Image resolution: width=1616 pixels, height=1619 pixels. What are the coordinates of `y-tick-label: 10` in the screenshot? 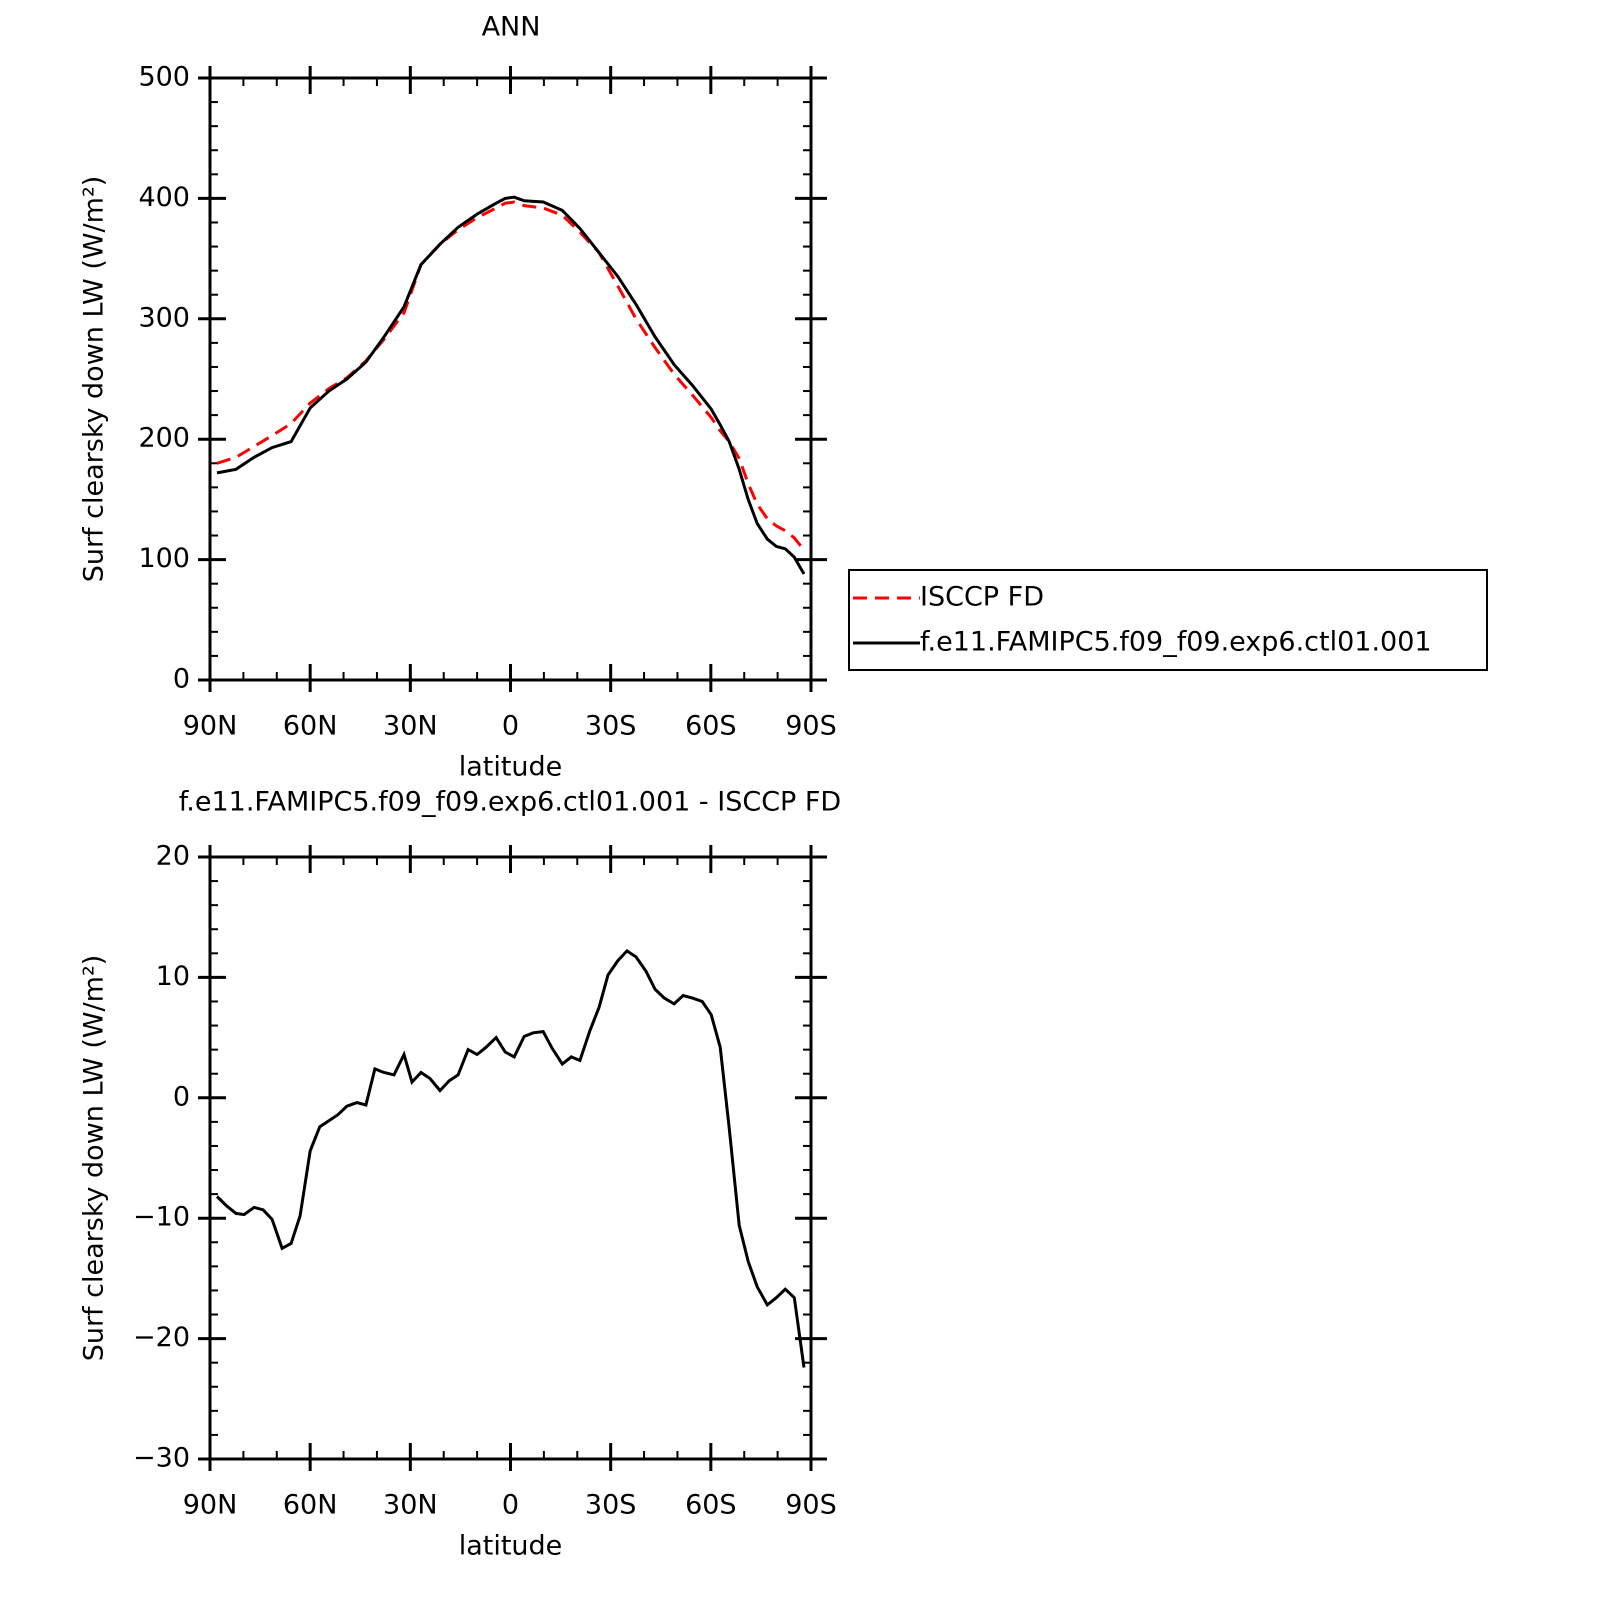 It's located at (173, 976).